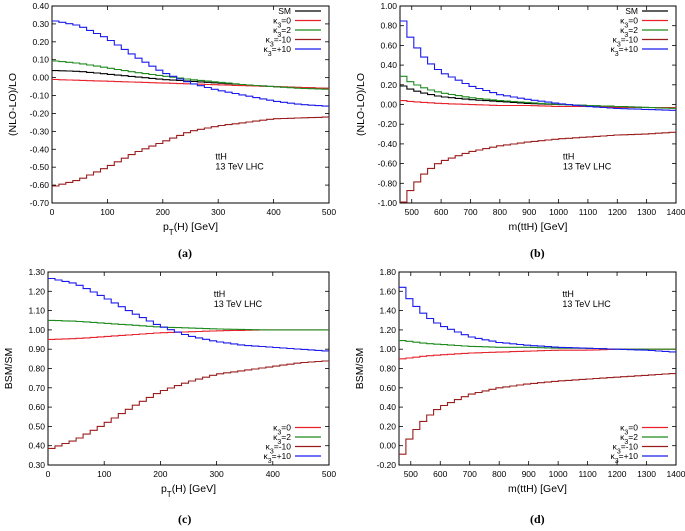  Describe the element at coordinates (387, 330) in the screenshot. I see `y-tick-label: 1.20` at that location.